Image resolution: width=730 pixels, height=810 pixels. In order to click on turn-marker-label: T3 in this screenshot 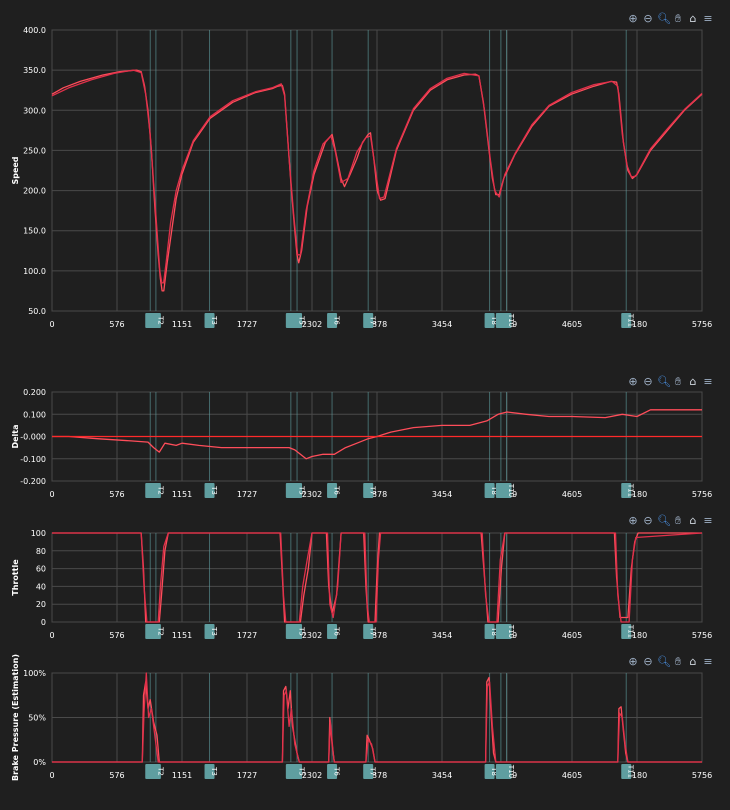, I will do `click(214, 320)`.